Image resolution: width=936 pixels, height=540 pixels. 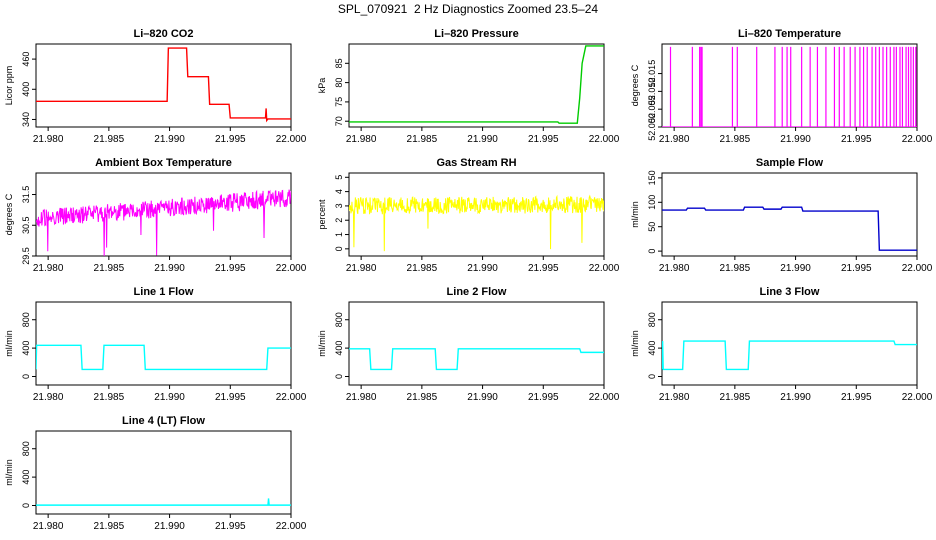 What do you see at coordinates (339, 177) in the screenshot?
I see `y-tick-label: 5` at bounding box center [339, 177].